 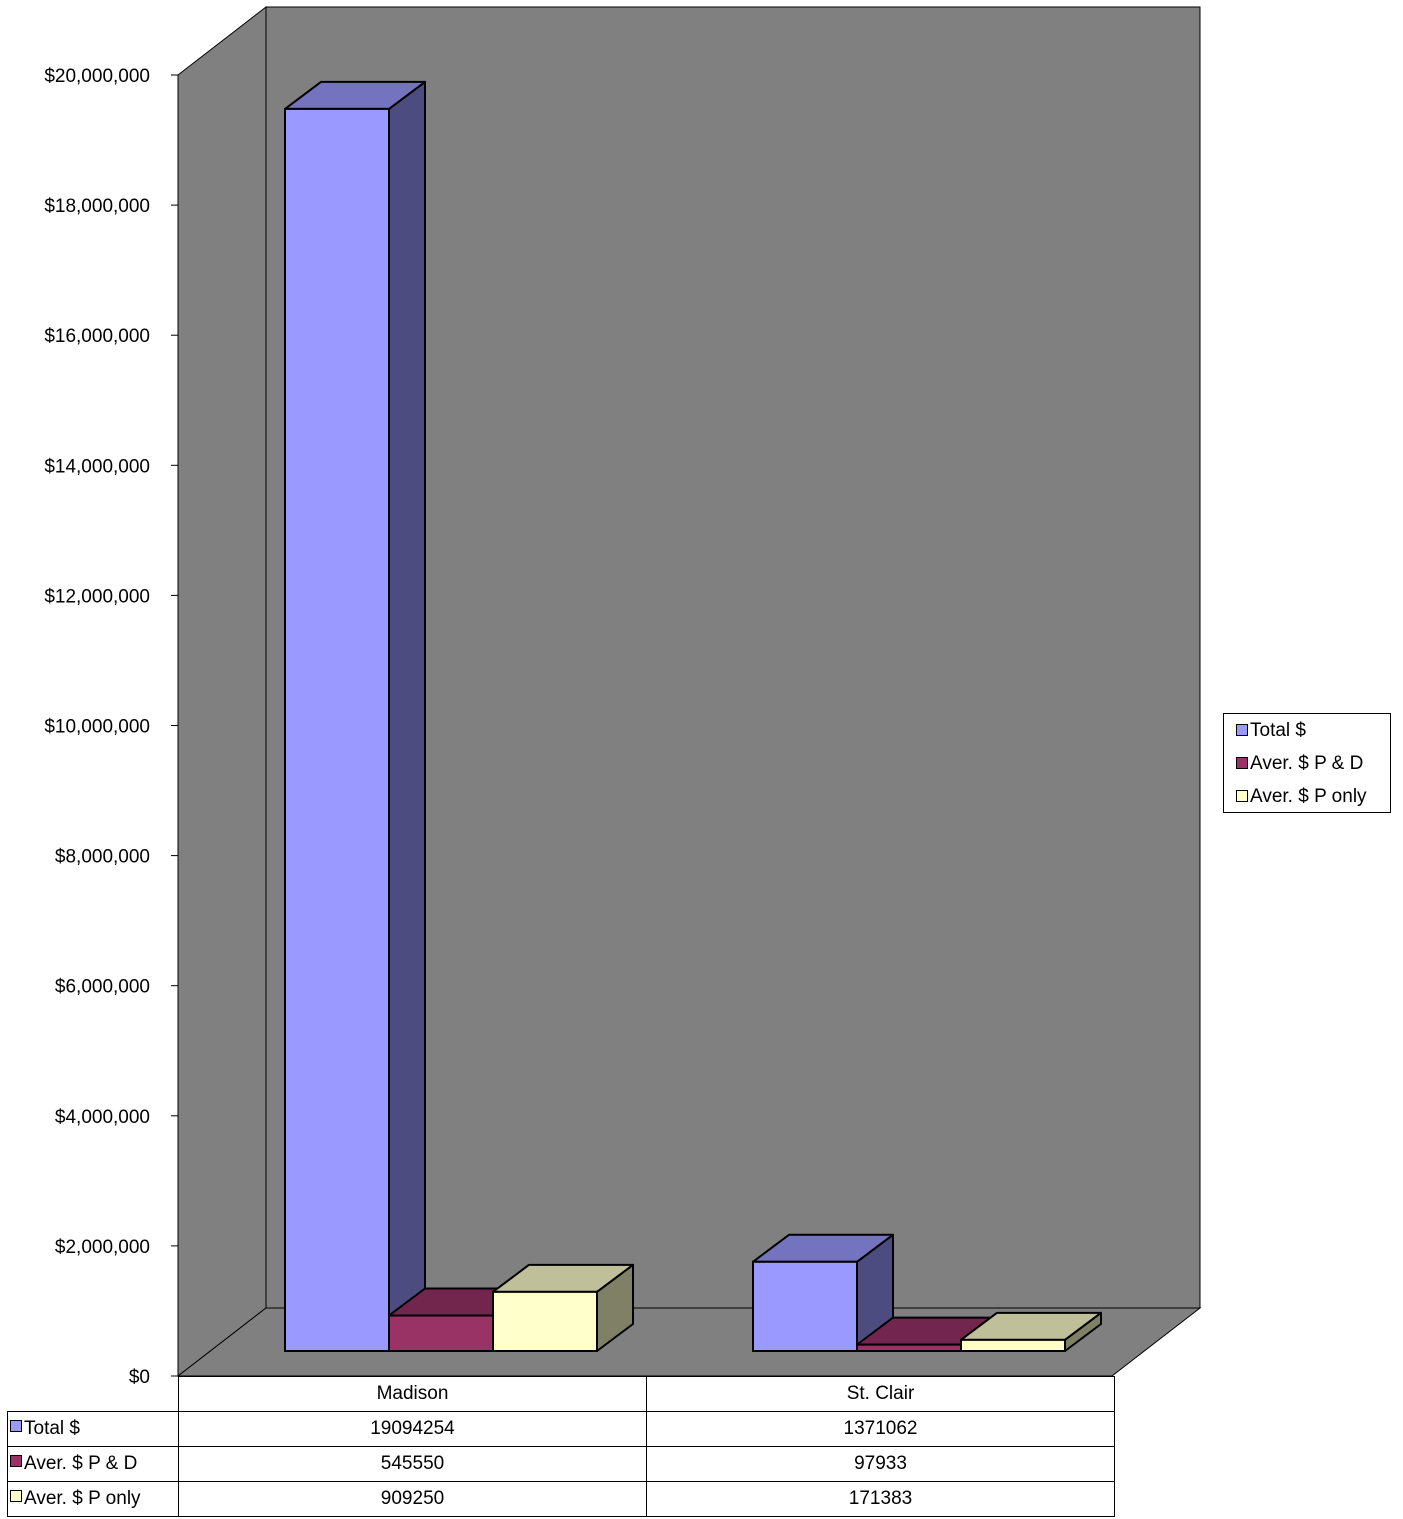 I want to click on table-cell: 1371062, so click(x=880, y=1429).